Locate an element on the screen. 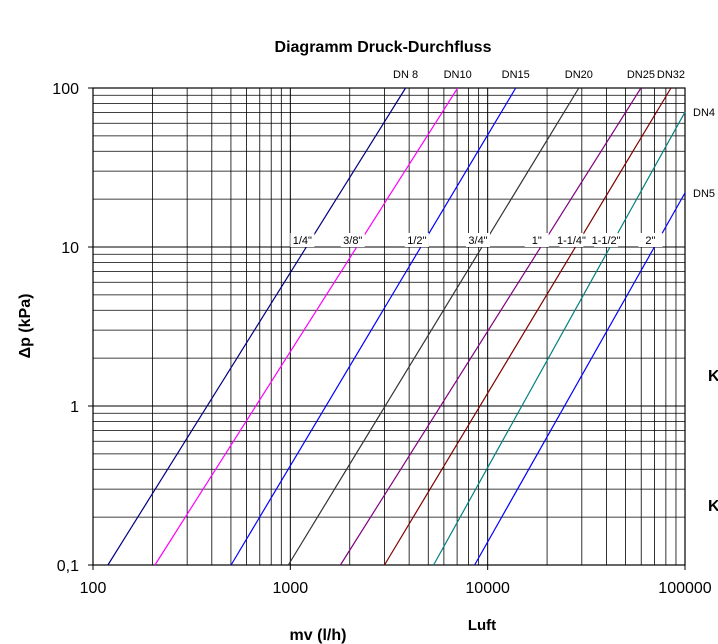 Image resolution: width=718 pixels, height=644 pixels. series-inch-label: 3/4" is located at coordinates (477, 241).